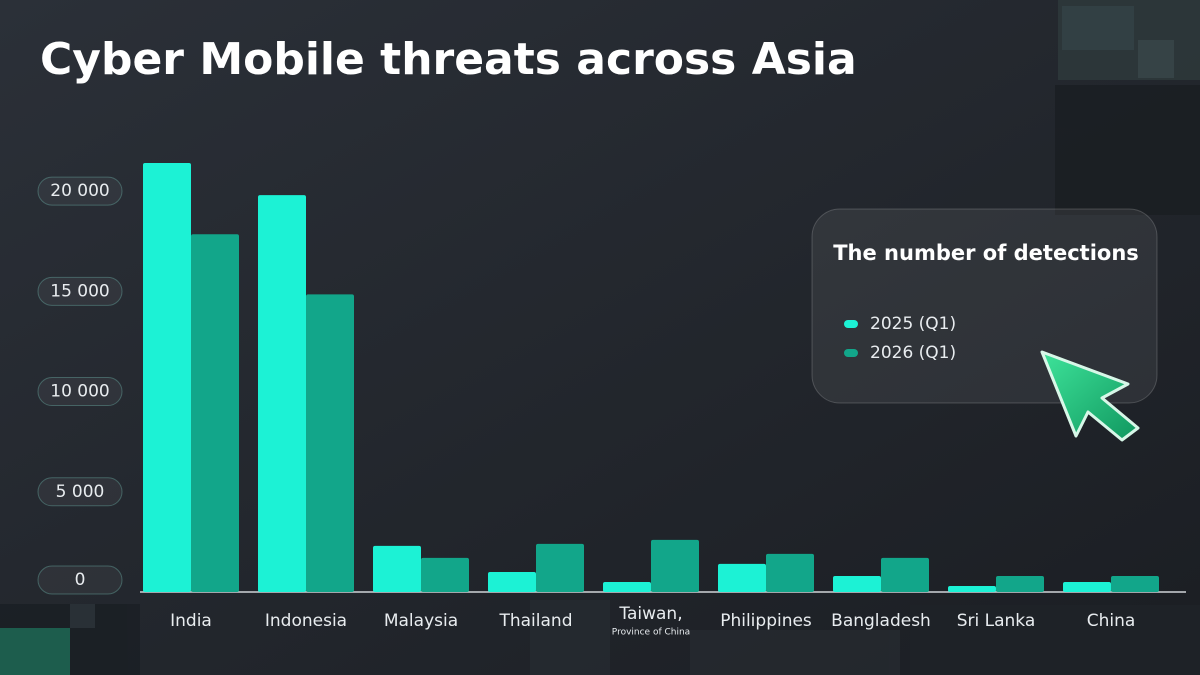 This screenshot has height=675, width=1200. What do you see at coordinates (191, 621) in the screenshot?
I see `x-tick-label: India` at bounding box center [191, 621].